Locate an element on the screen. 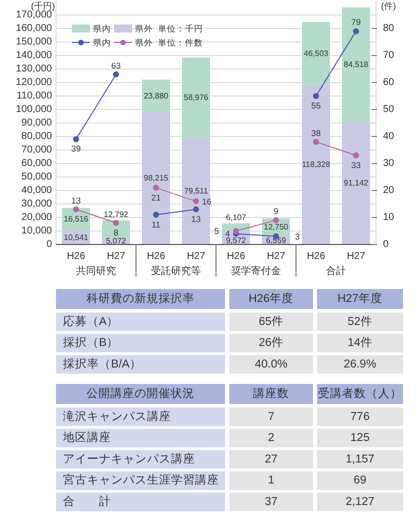 Image resolution: width=420 pixels, height=513 pixels. data-label: 38 is located at coordinates (316, 133).